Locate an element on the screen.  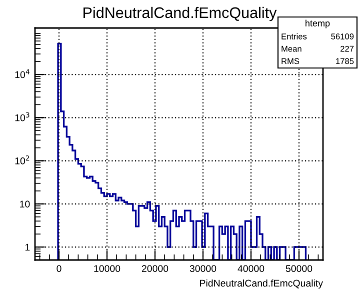
x-tick-label: 10000 is located at coordinates (107, 268).